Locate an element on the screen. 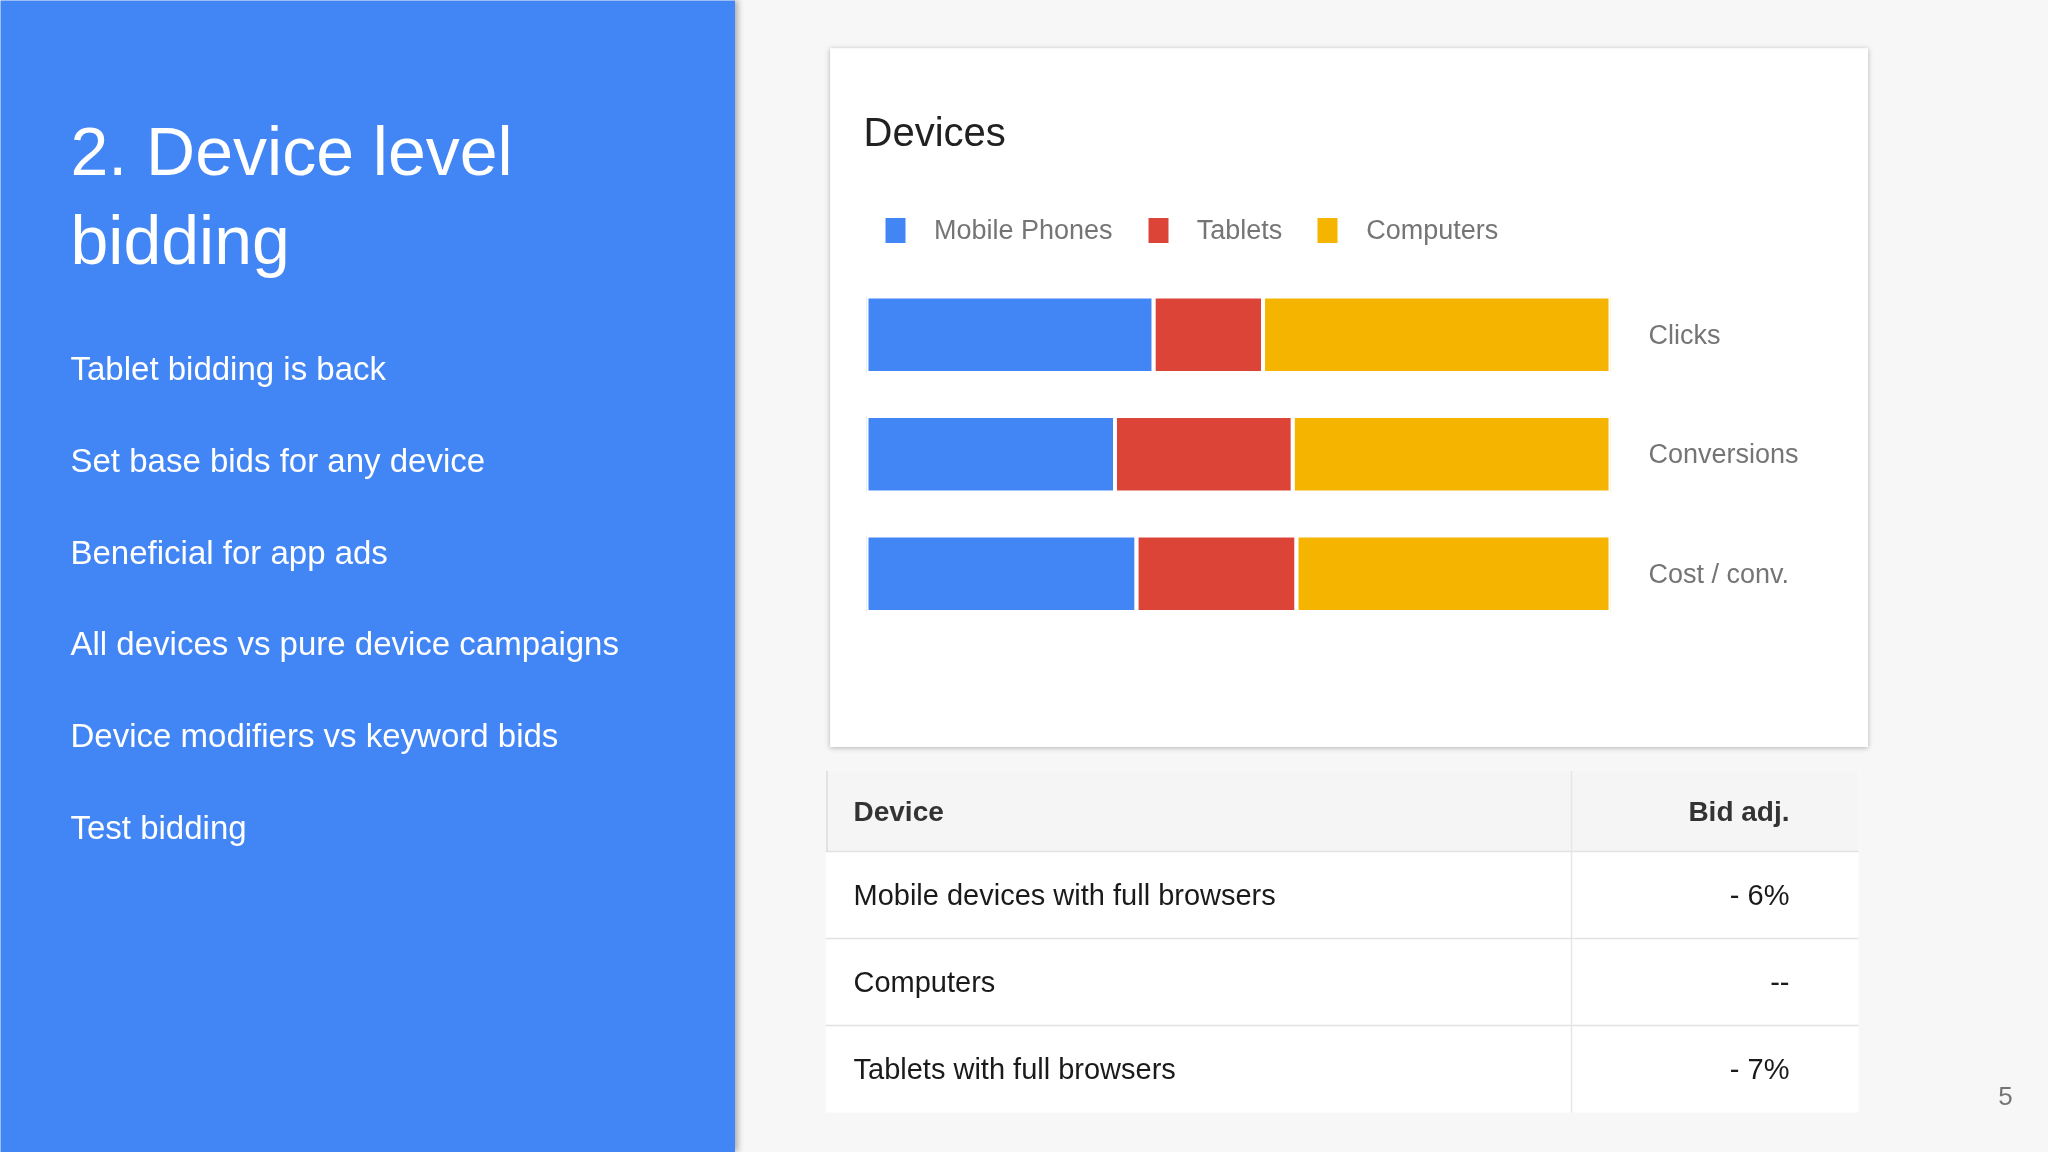 This screenshot has width=2048, height=1152. chart-title: Devices is located at coordinates (934, 132).